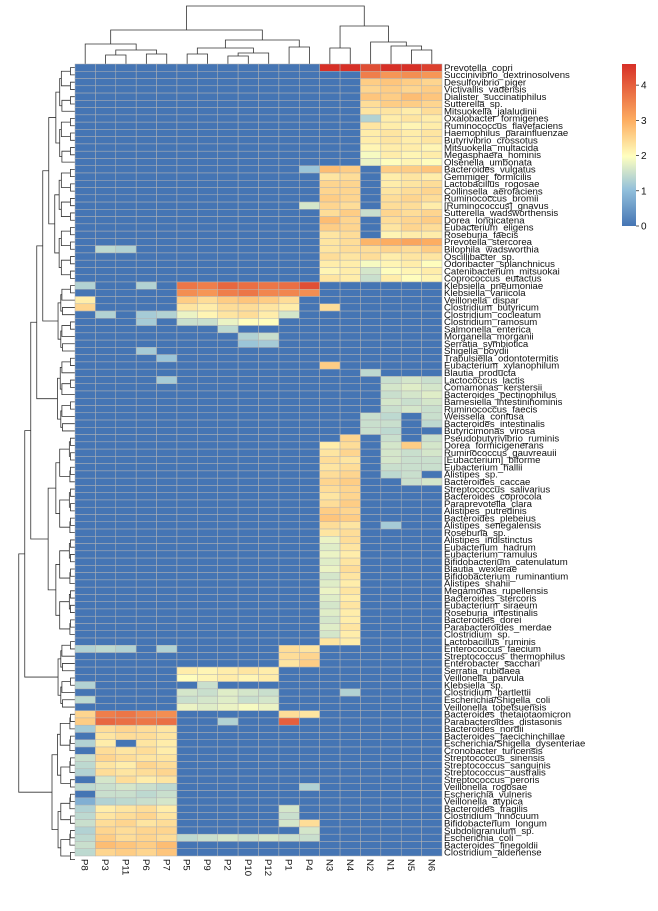 Image resolution: width=658 pixels, height=911 pixels. I want to click on colorbar-tick-label: 3, so click(644, 121).